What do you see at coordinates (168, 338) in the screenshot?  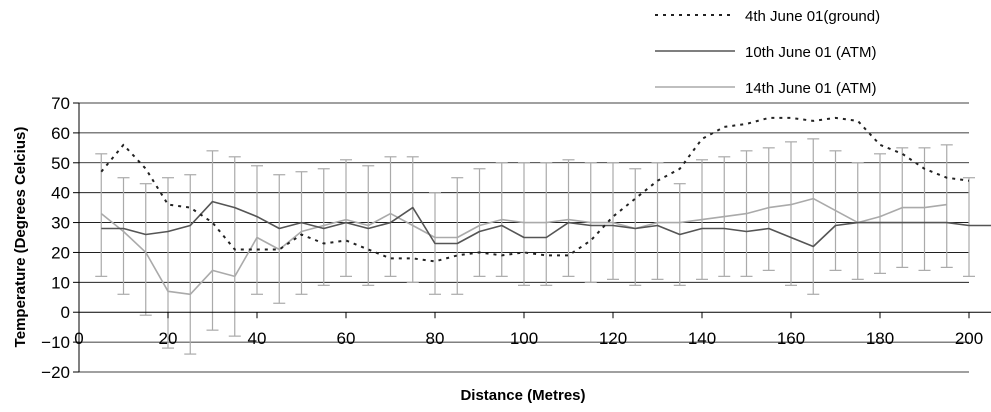 I see `x-tick-label: 20` at bounding box center [168, 338].